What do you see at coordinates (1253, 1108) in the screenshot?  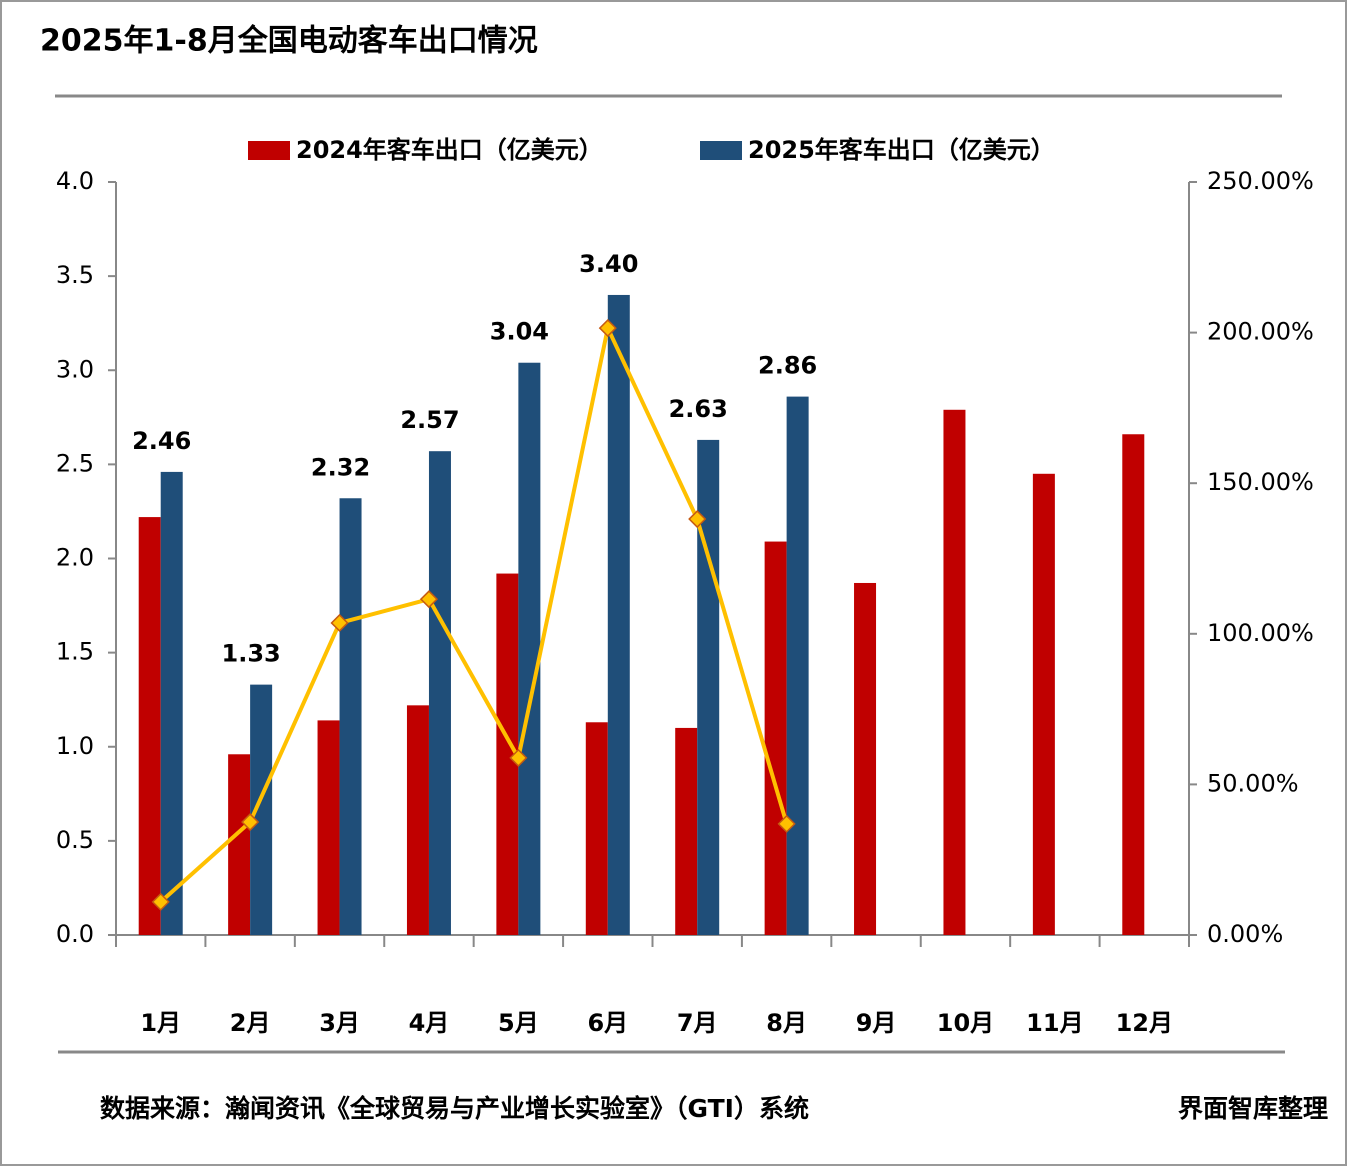 I see `credit: 界面智库整理` at bounding box center [1253, 1108].